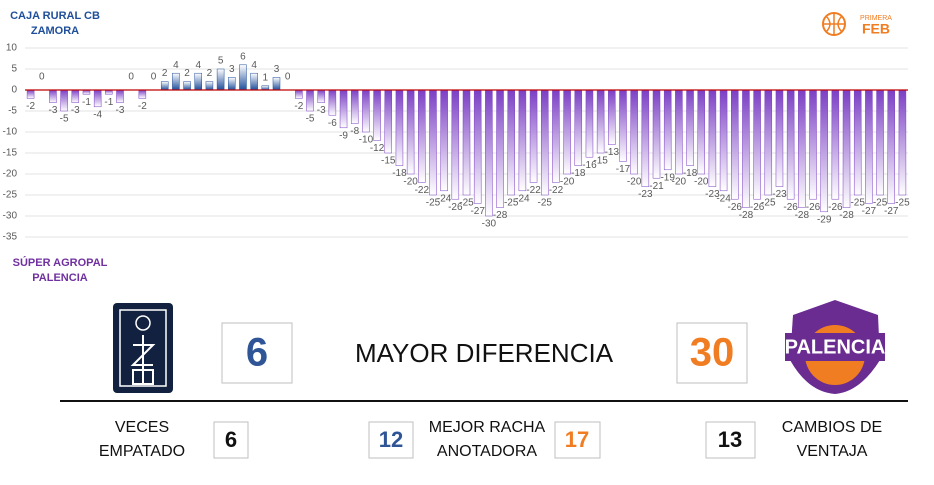 The width and height of the screenshot is (934, 485). I want to click on stat-label: CAMBIOS DE, so click(832, 427).